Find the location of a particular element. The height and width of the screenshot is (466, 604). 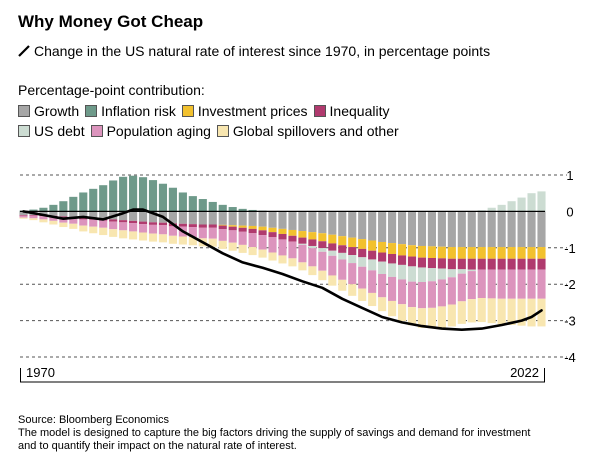

y-tick-label: -4 is located at coordinates (570, 357).